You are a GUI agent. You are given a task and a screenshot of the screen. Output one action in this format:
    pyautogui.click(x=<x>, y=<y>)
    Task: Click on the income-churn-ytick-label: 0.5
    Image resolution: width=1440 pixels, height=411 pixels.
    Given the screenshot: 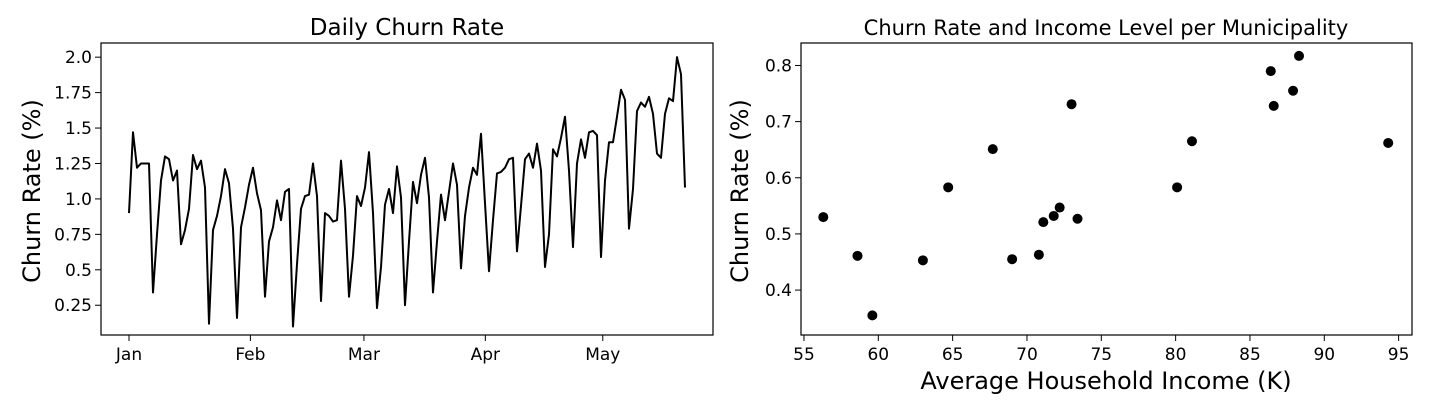 What is the action you would take?
    pyautogui.click(x=778, y=235)
    